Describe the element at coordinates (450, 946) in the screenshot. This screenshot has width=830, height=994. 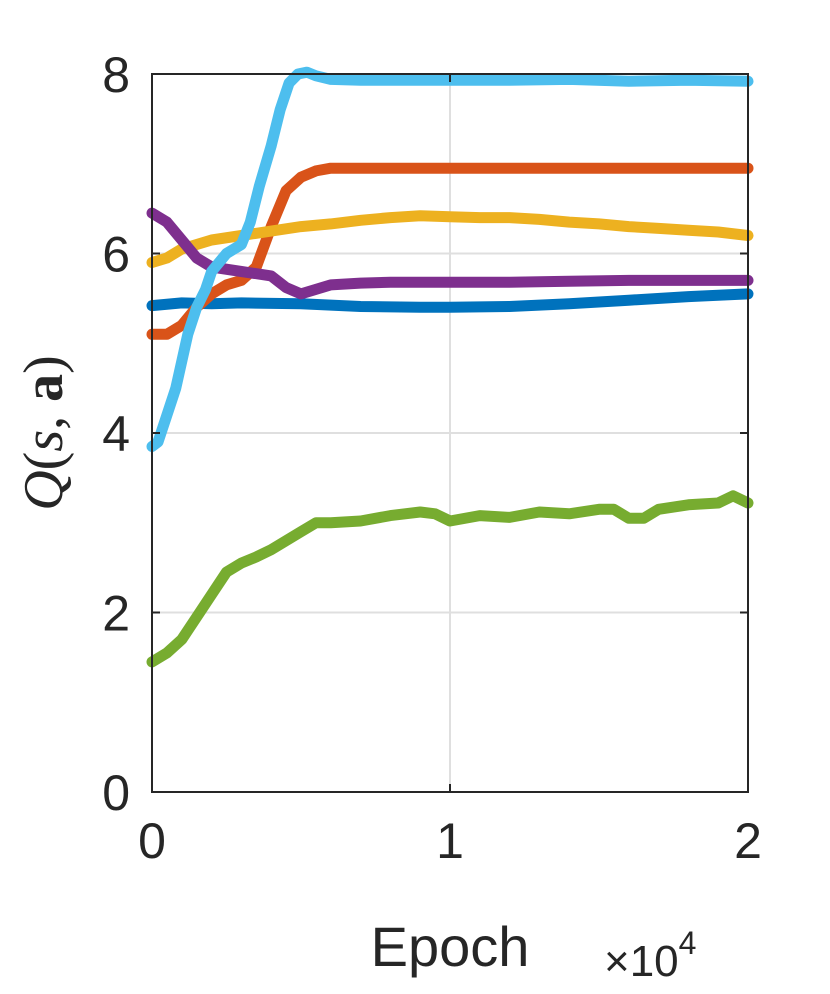
I see `x-axis-label: Epoch` at that location.